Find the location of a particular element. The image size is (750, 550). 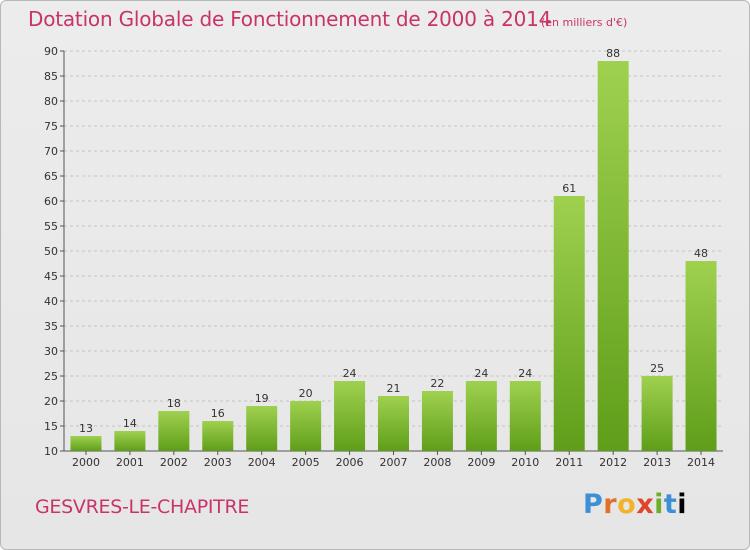

value-label: 13 is located at coordinates (86, 428).